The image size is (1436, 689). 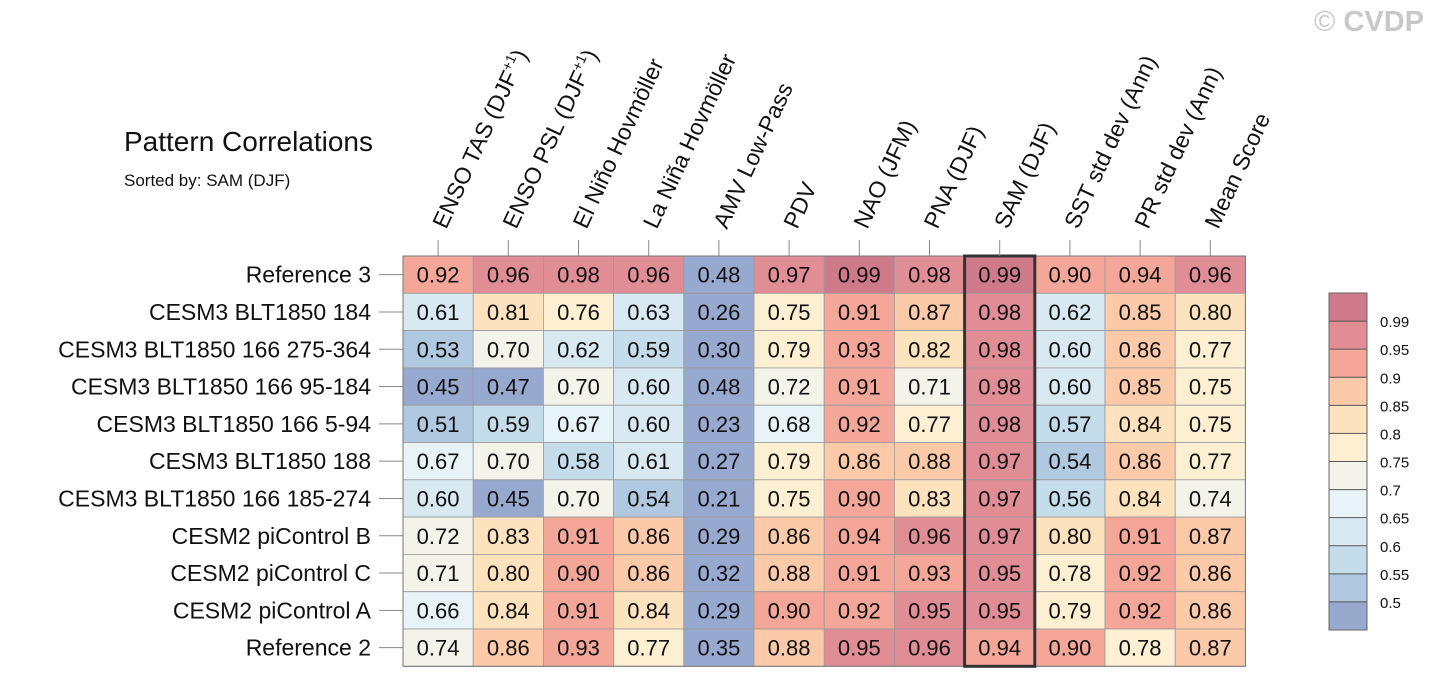 What do you see at coordinates (1069, 424) in the screenshot?
I see `cell-value: 0.57` at bounding box center [1069, 424].